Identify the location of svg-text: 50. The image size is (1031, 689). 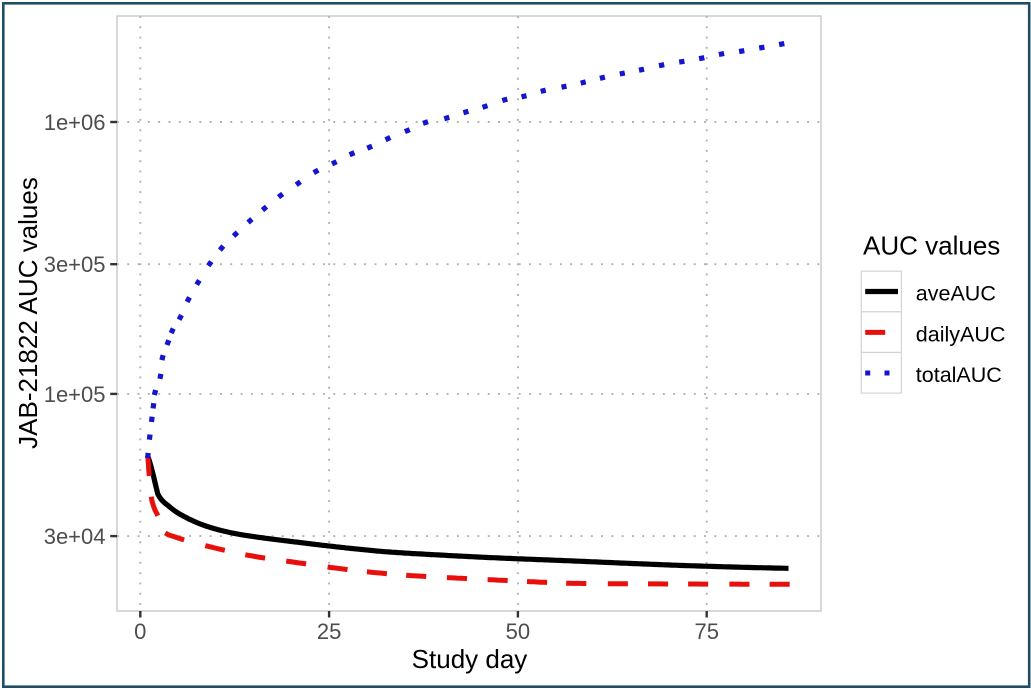
(518, 631).